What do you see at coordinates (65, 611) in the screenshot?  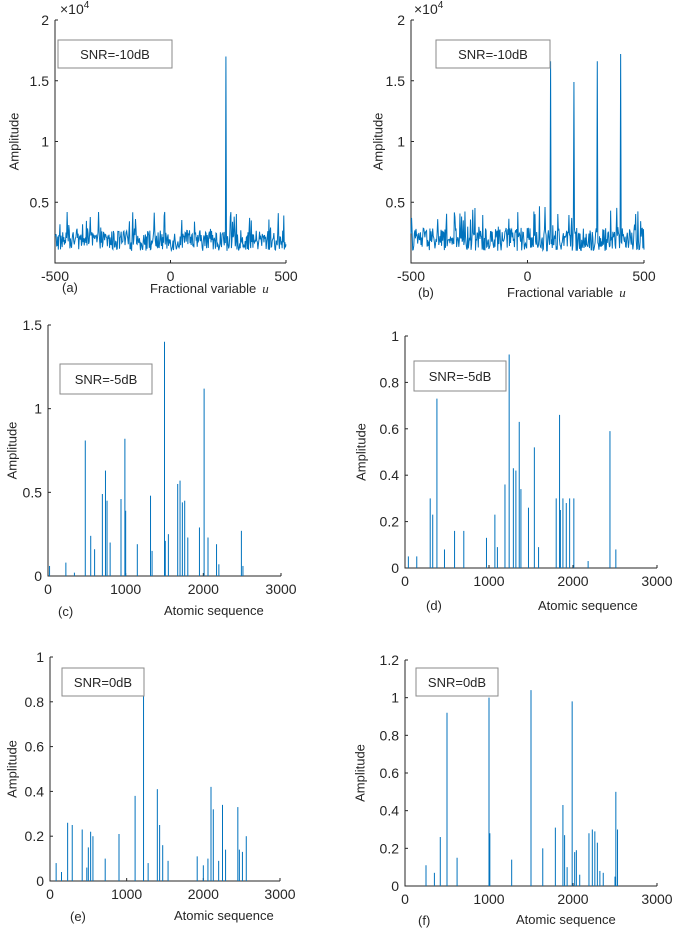 I see `panel-label: (c)` at bounding box center [65, 611].